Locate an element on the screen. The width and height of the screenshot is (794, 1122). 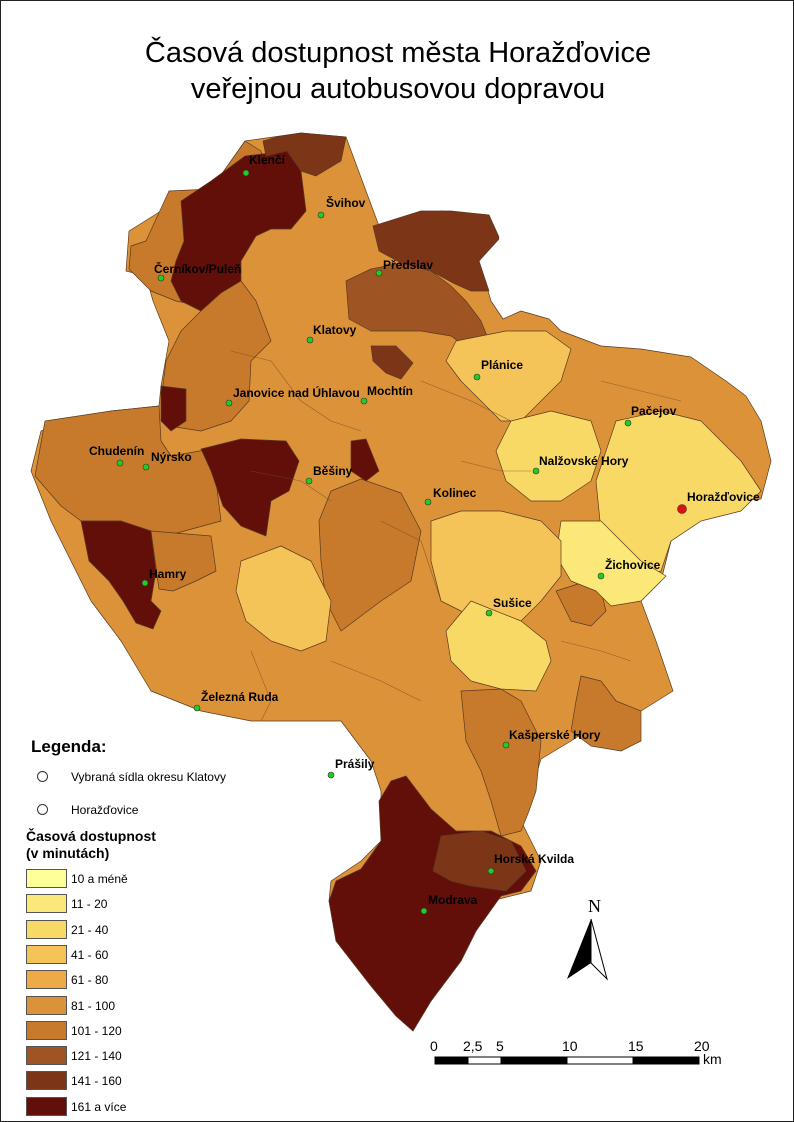
classes-title-line-1: Časová dostupnost is located at coordinates (91, 836).